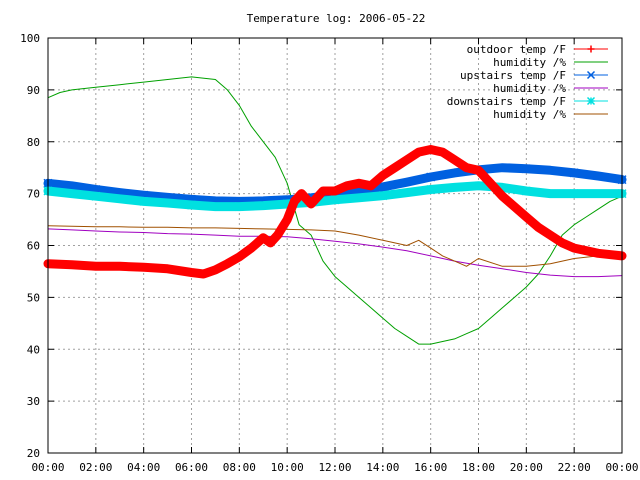 The height and width of the screenshot is (480, 640). I want to click on y-tick-label: 40, so click(33, 349).